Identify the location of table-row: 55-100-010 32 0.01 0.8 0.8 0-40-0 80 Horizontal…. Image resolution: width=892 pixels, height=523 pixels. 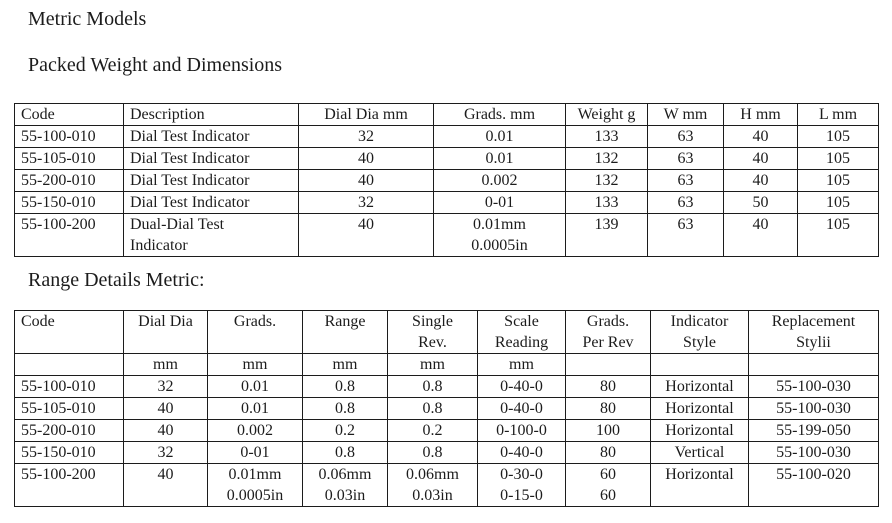
(446, 386).